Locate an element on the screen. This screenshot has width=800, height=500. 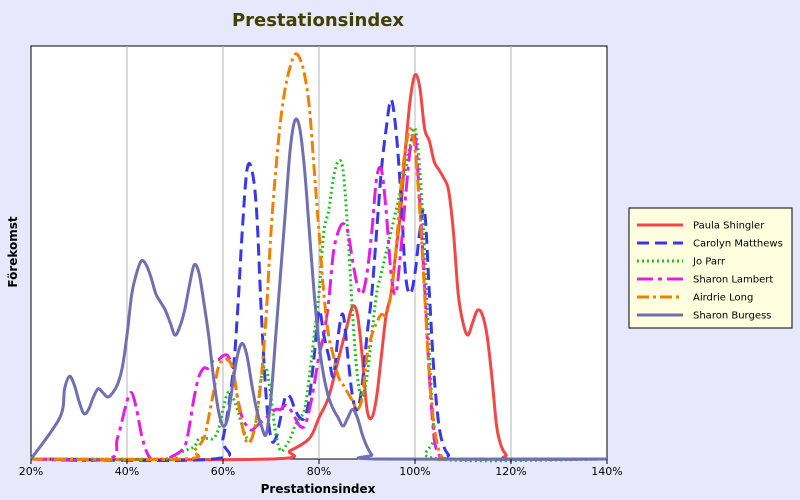
chart-title: Prestationsindex is located at coordinates (318, 20).